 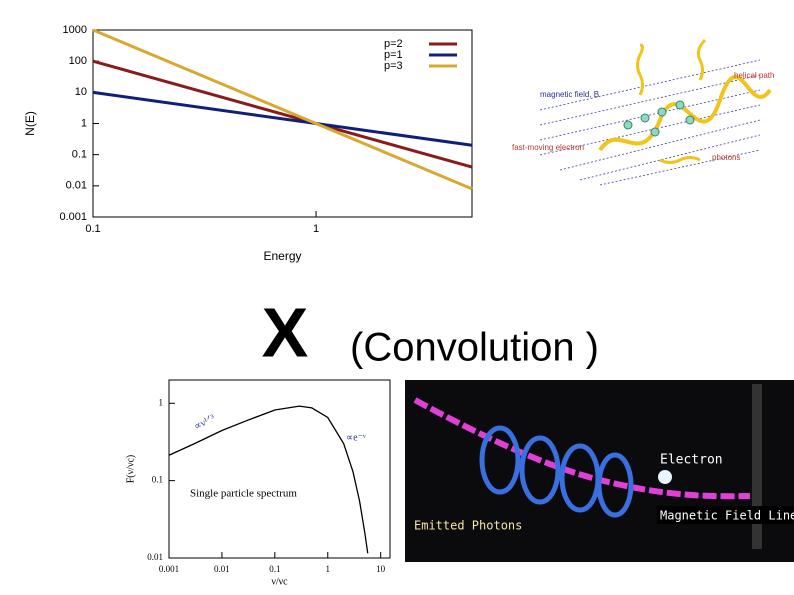 I want to click on annotation: ∝ν¹ᐟ³, so click(x=204, y=423).